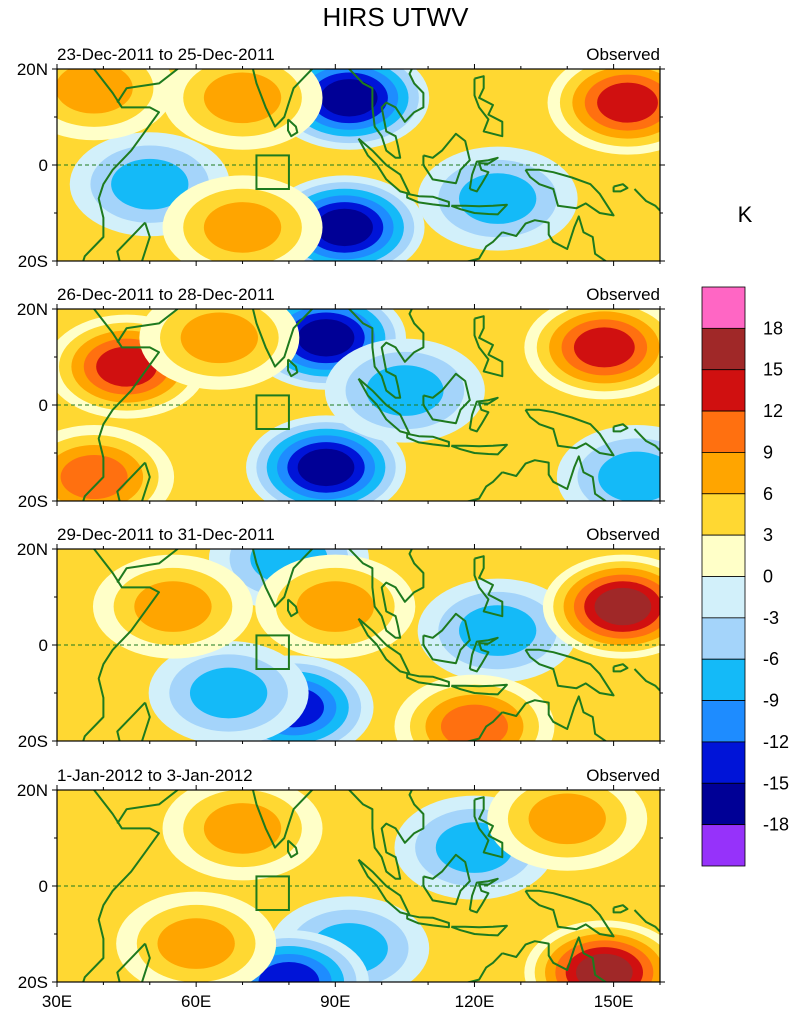  Describe the element at coordinates (773, 370) in the screenshot. I see `colorbar-tick-label: 15` at that location.